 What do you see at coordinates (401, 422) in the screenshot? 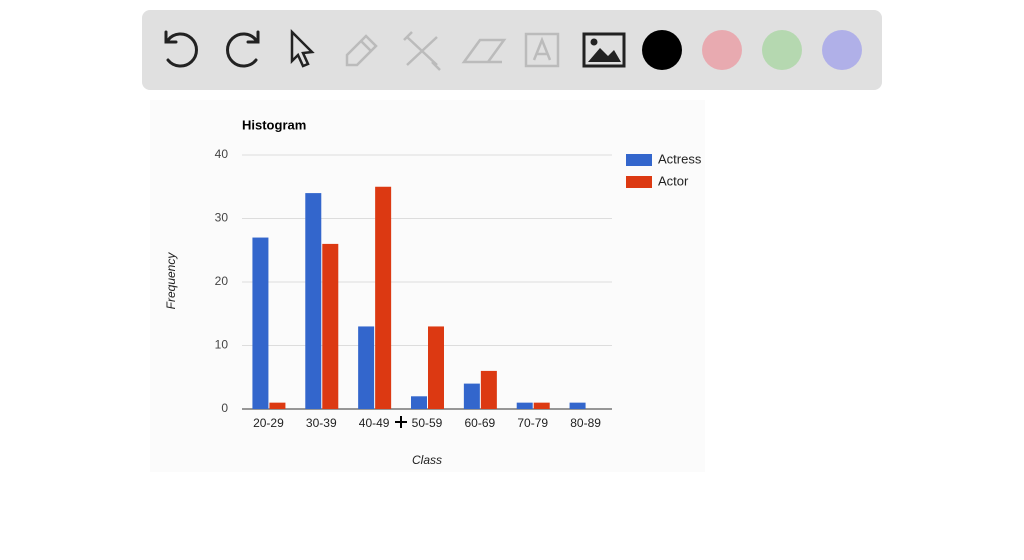
I see `move-cursor` at bounding box center [401, 422].